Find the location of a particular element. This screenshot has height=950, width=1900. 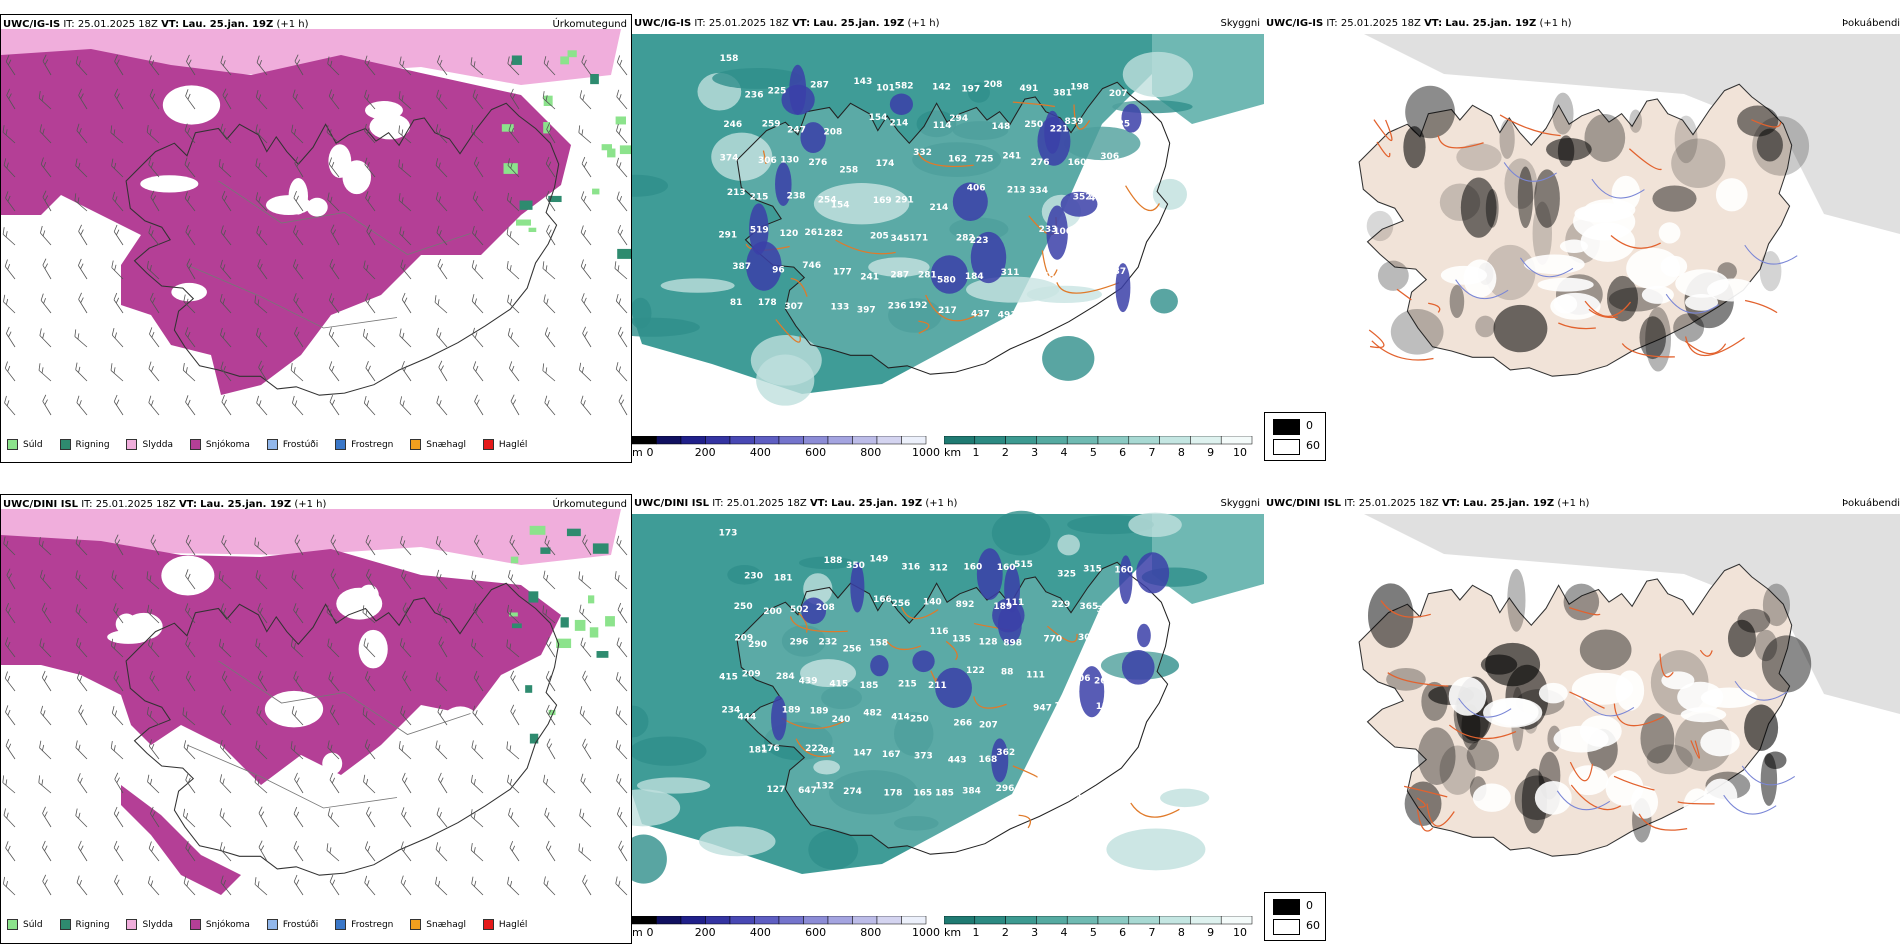

ceiling-label: 176 is located at coordinates (770, 749).